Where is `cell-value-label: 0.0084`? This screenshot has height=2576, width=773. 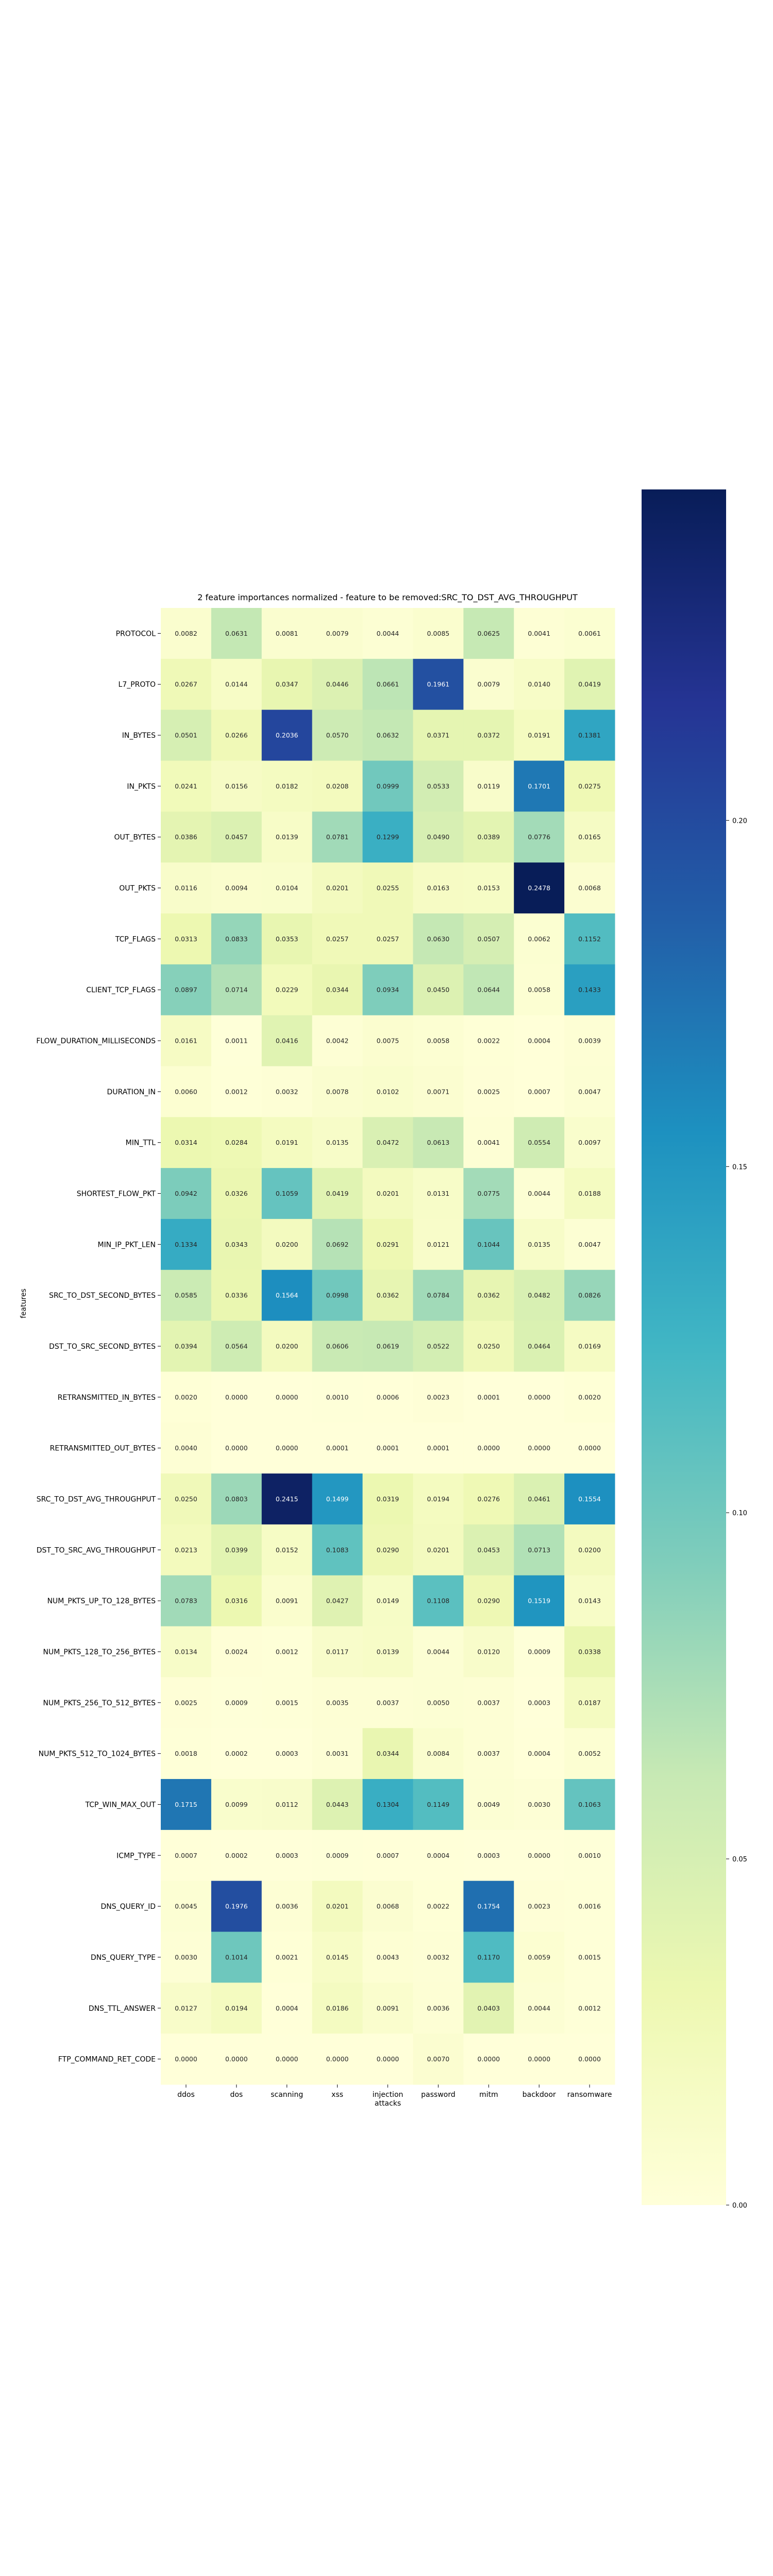
cell-value-label: 0.0084 is located at coordinates (438, 1754).